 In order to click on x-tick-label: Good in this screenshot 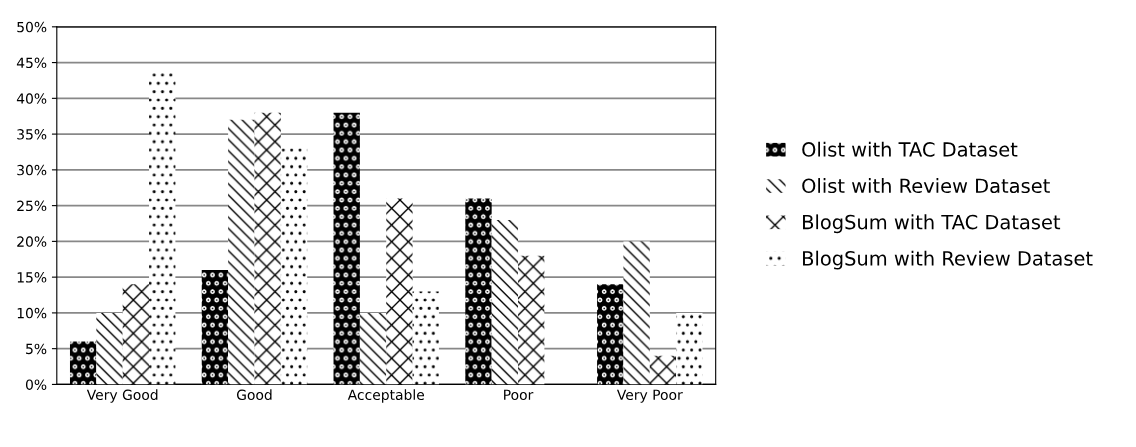, I will do `click(254, 395)`.